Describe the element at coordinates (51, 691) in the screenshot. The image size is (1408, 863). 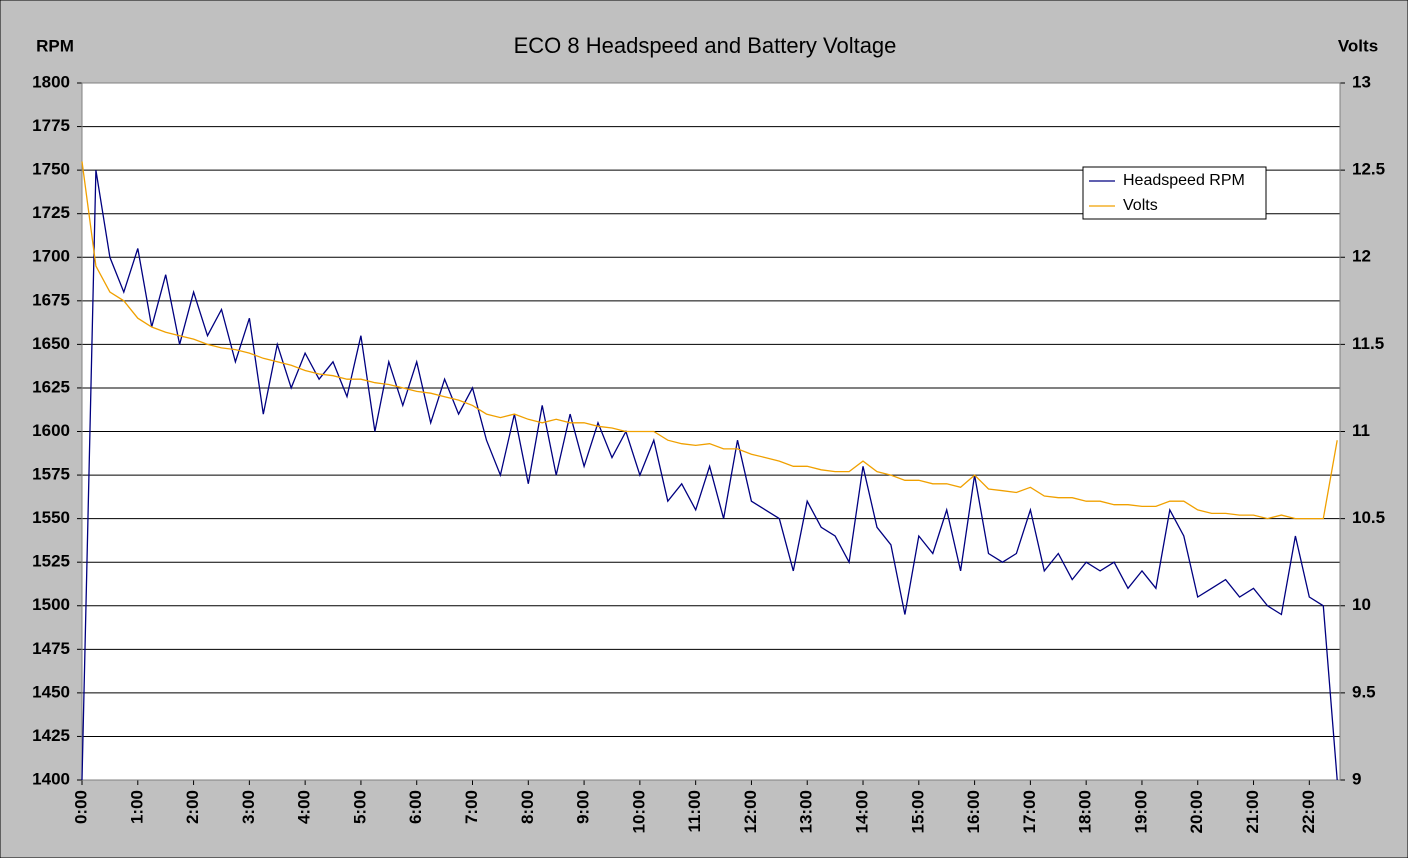
I see `y-tick-label: 1450` at that location.